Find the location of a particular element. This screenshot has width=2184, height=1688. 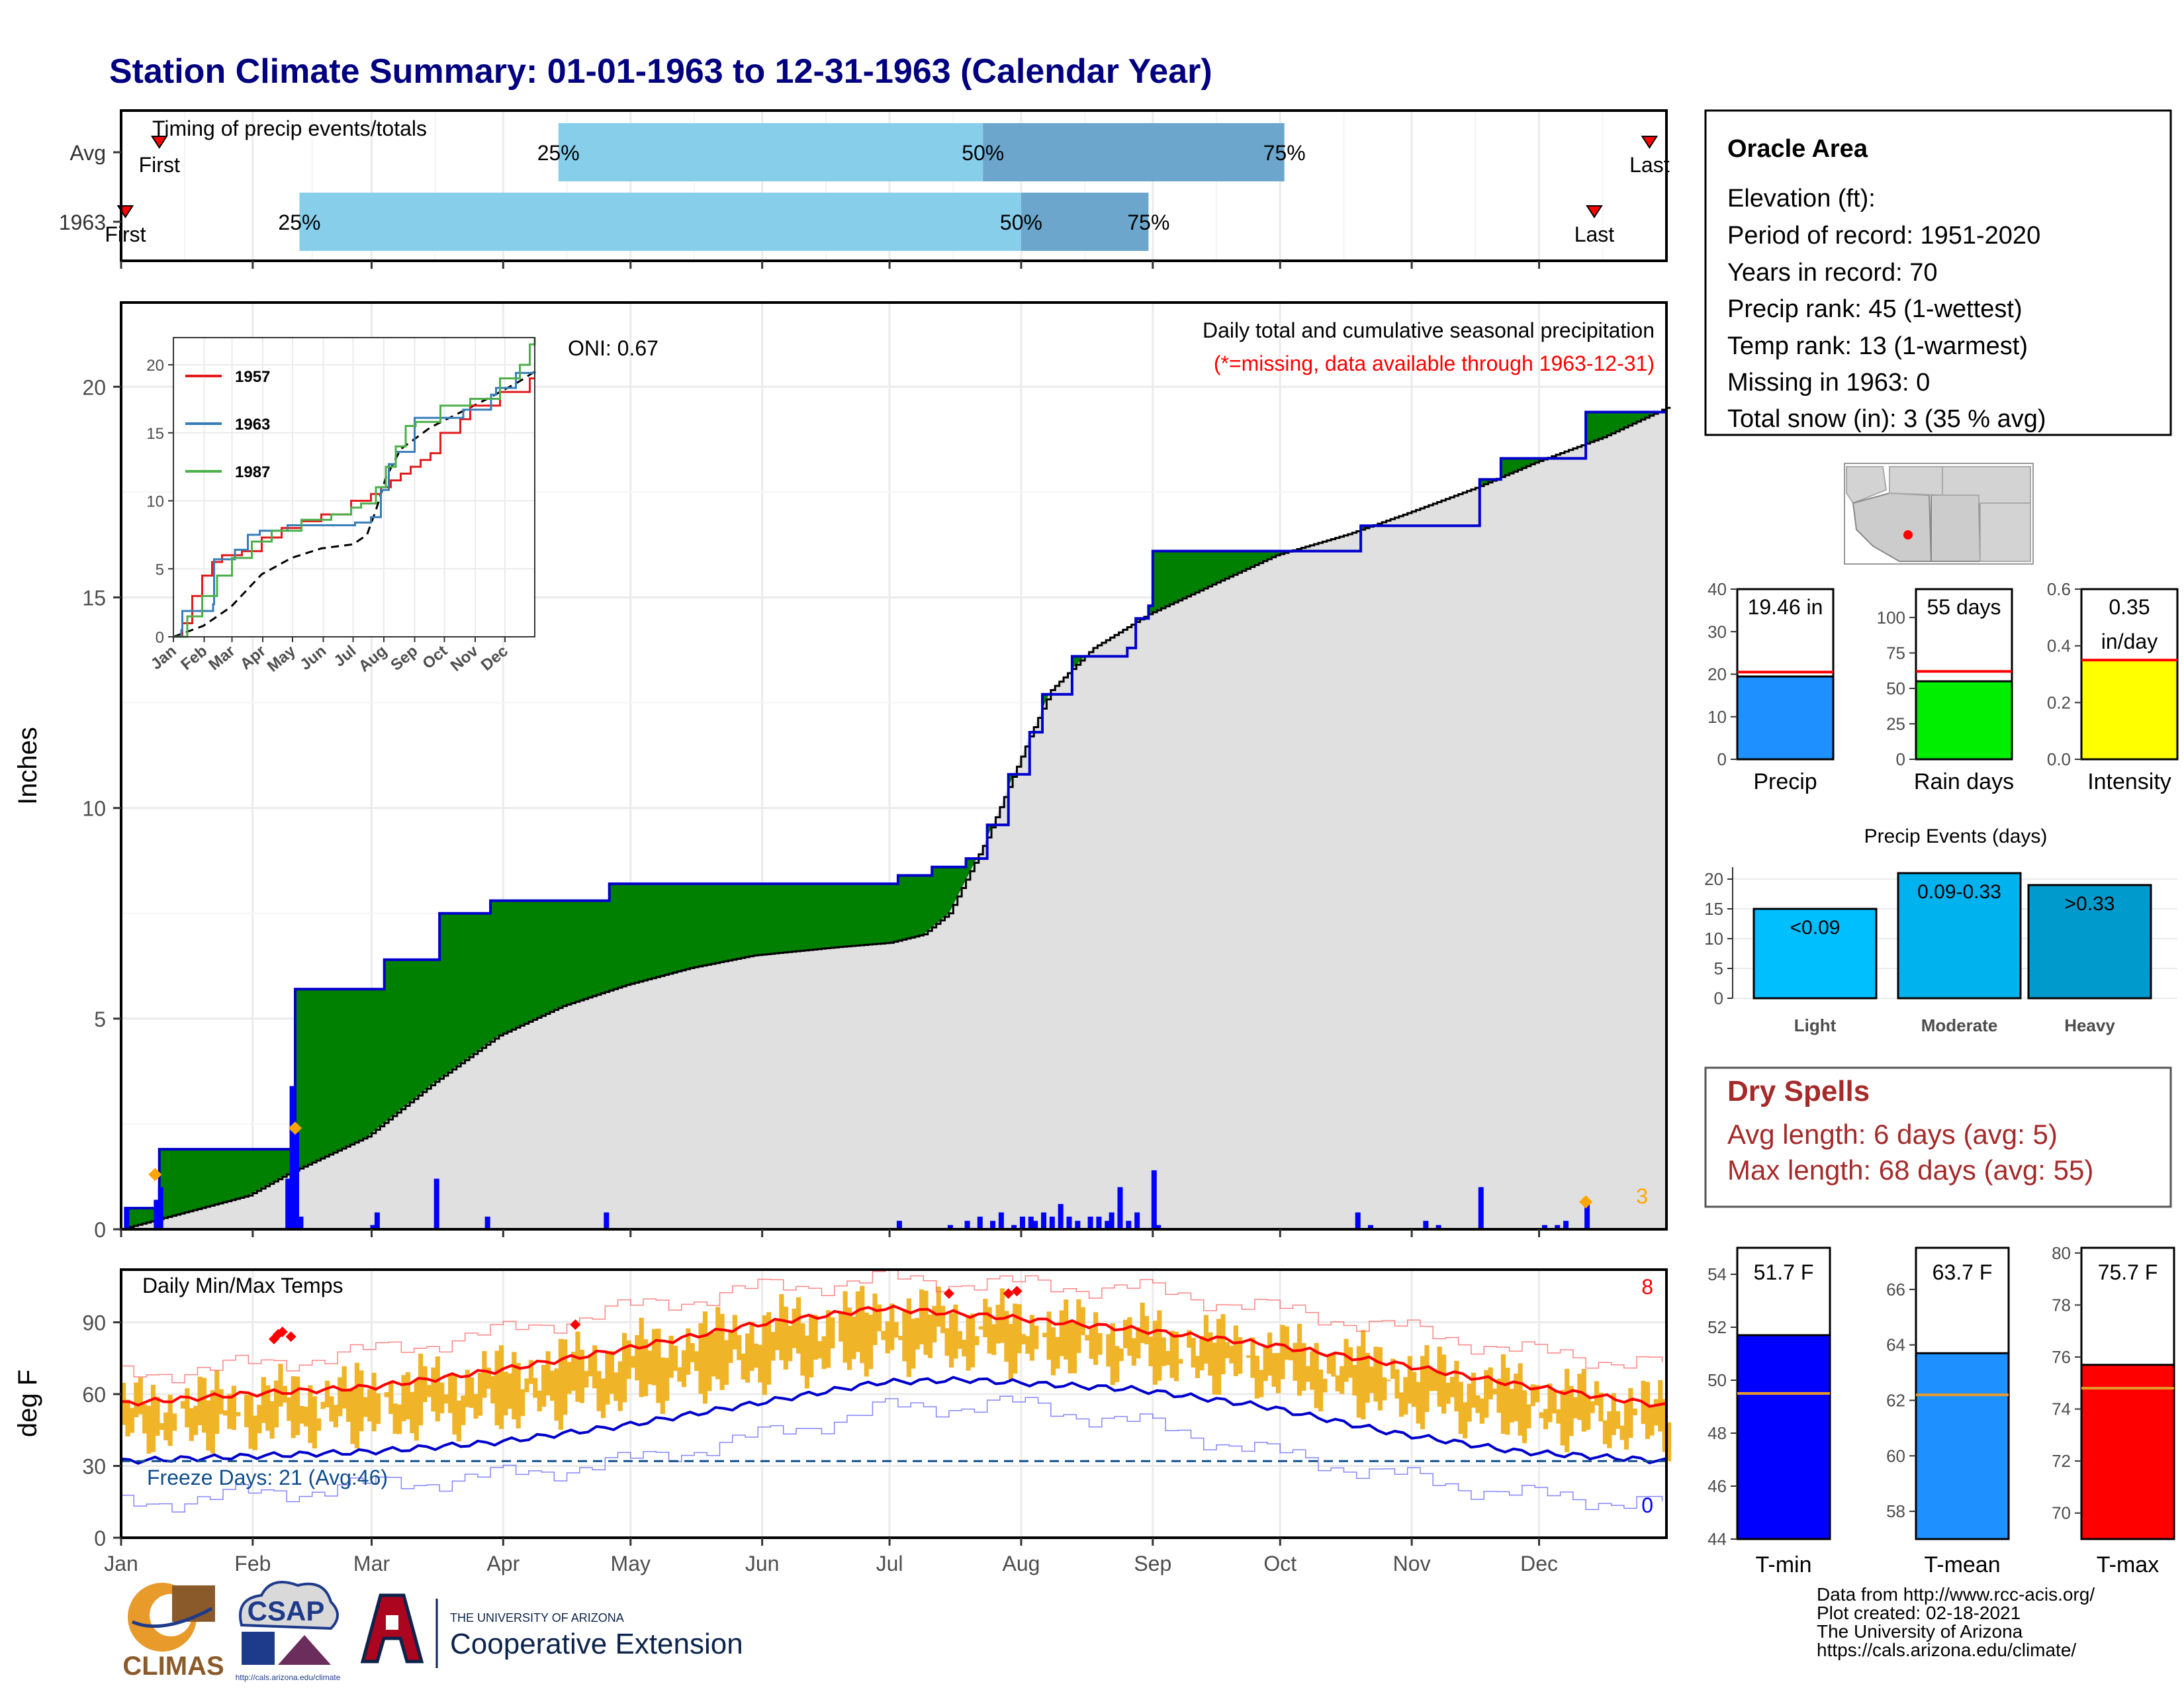

temp-ytick-label: 60 is located at coordinates (1895, 1456).